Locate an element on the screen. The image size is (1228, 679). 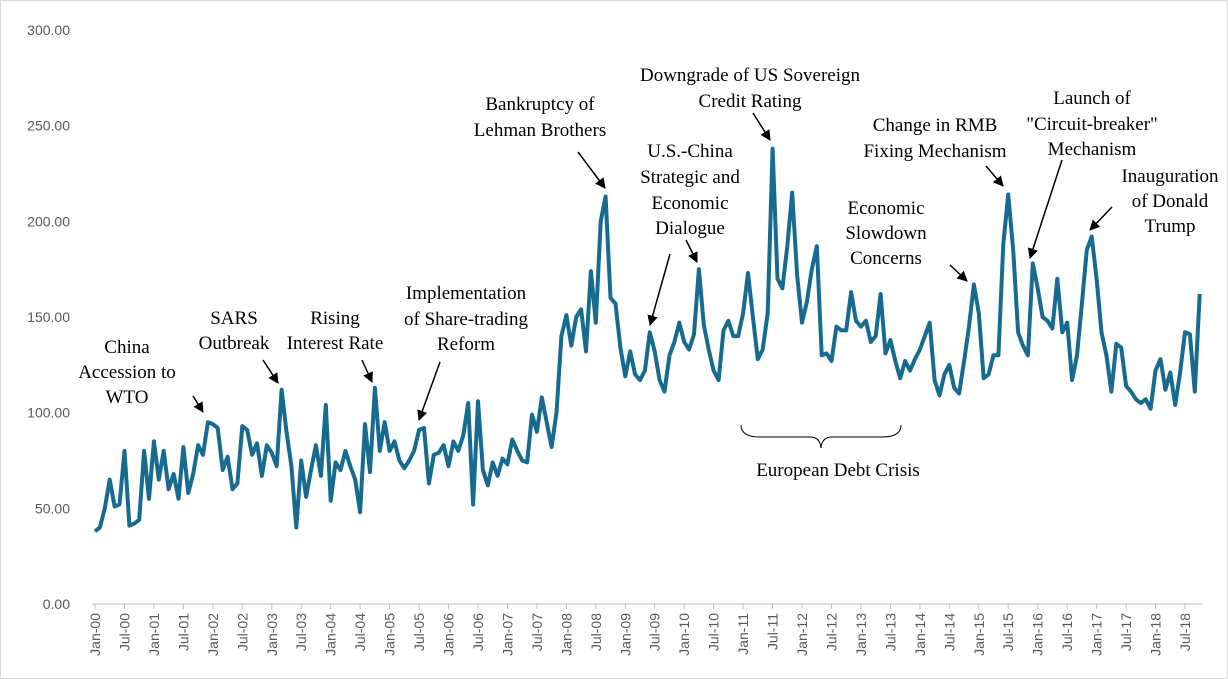
annotation: Credit Rating is located at coordinates (750, 101).